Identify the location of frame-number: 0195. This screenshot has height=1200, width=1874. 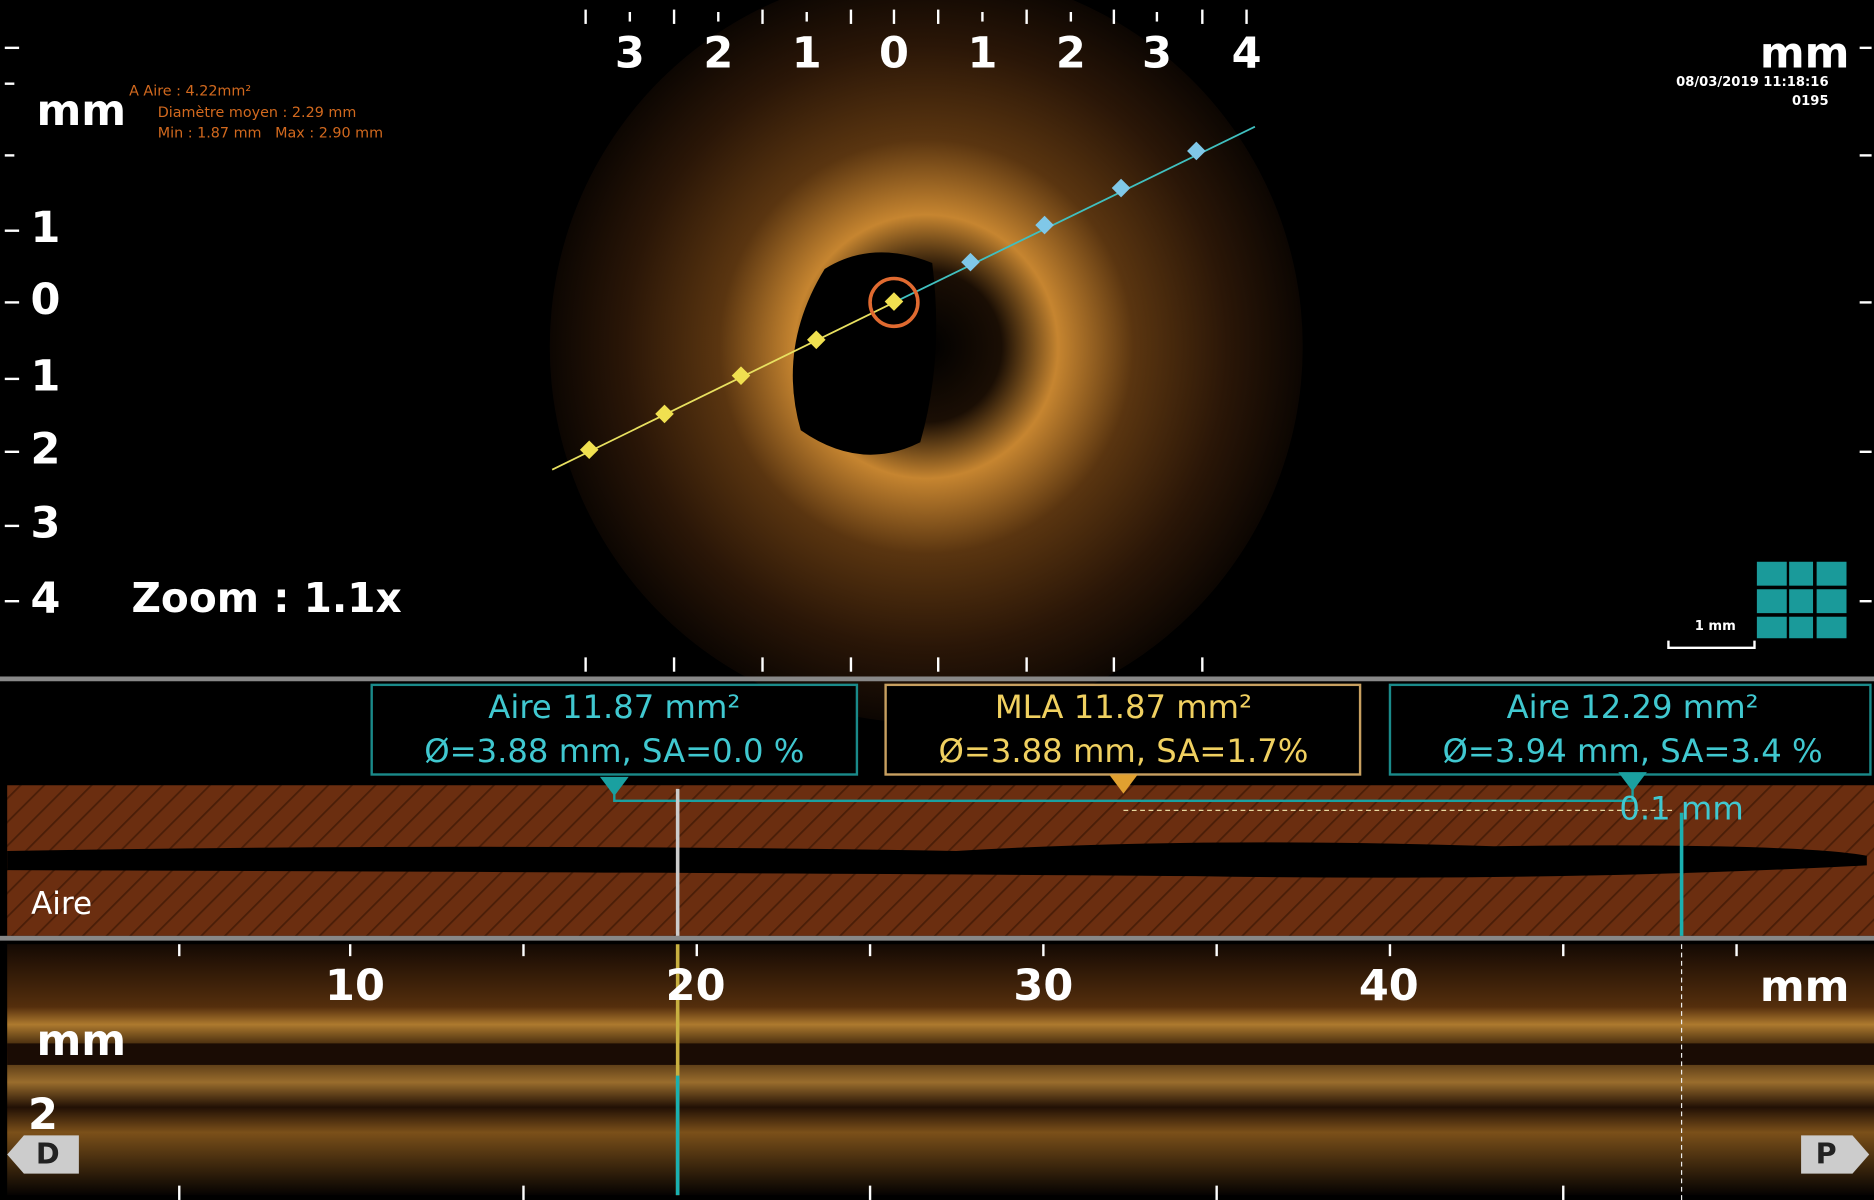
(1810, 101).